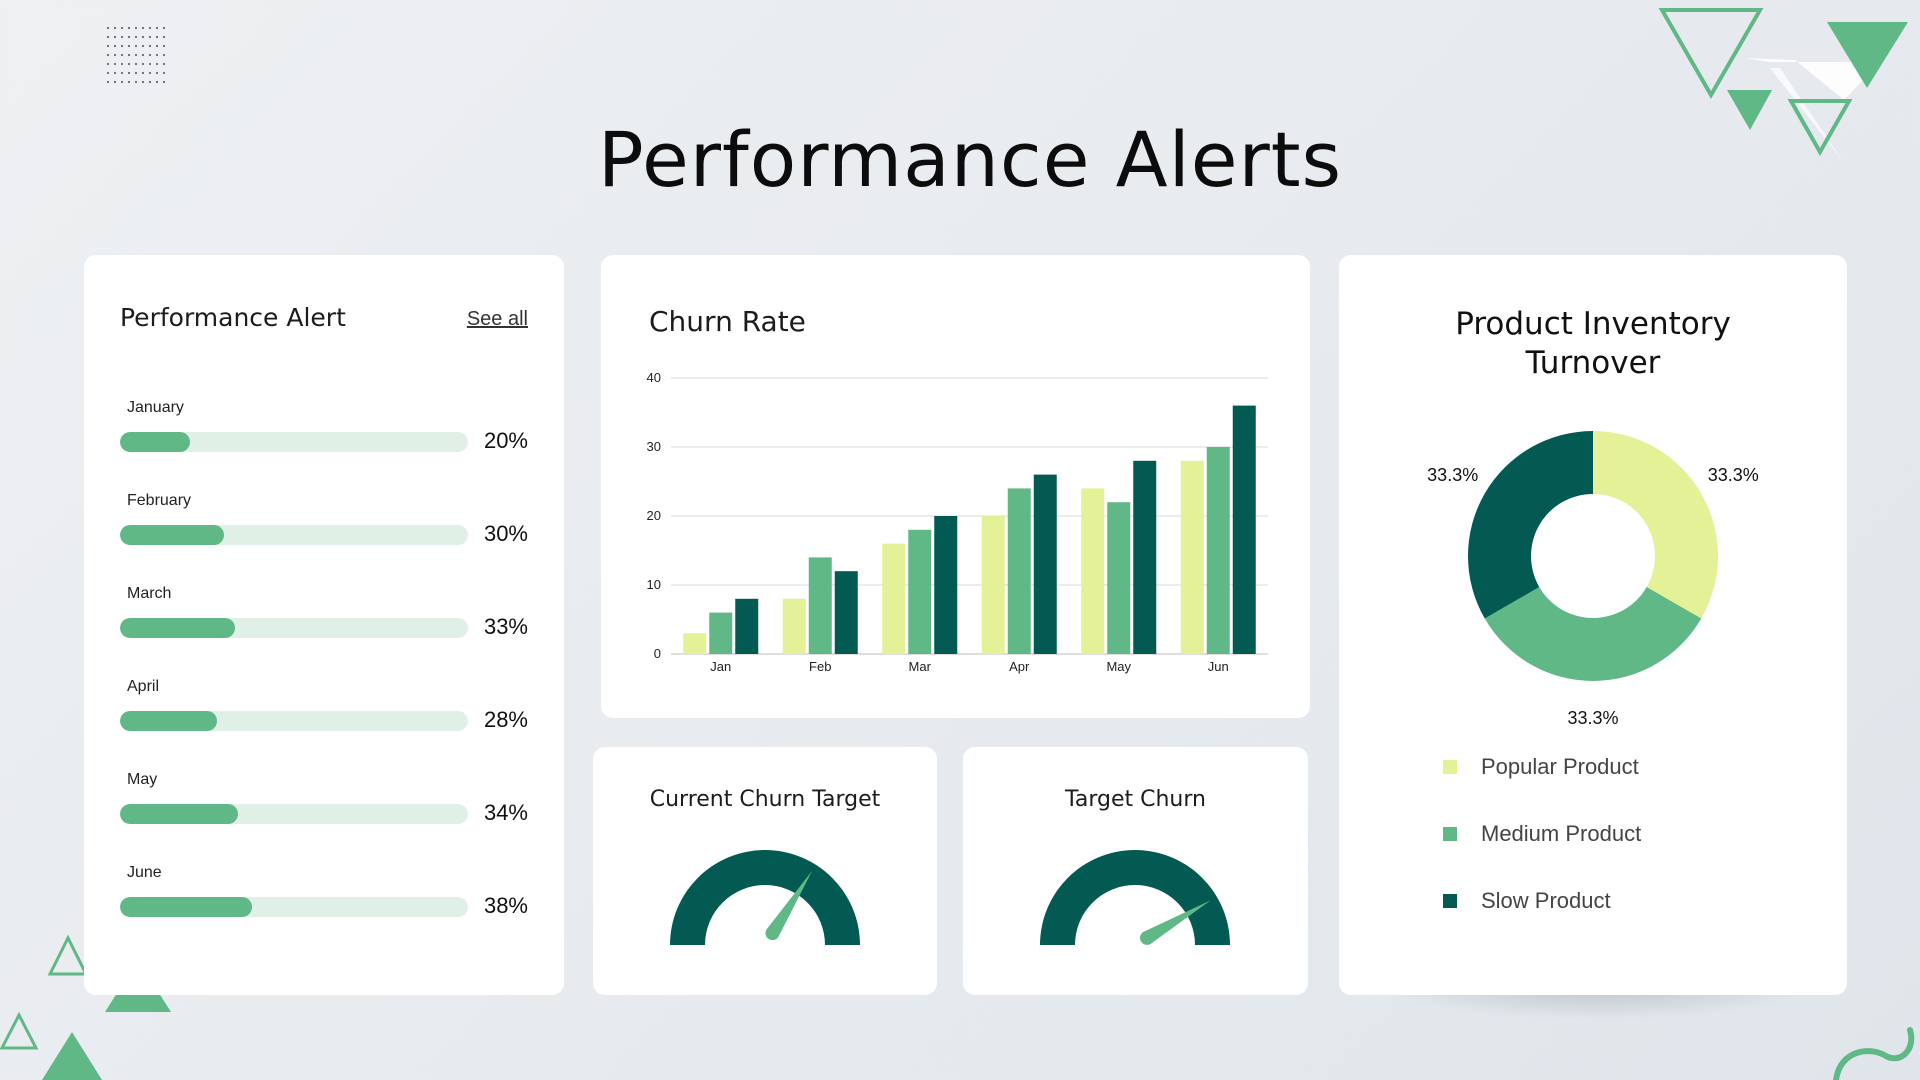 Image resolution: width=1920 pixels, height=1080 pixels. What do you see at coordinates (920, 666) in the screenshot?
I see `x-tick-label: Mar` at bounding box center [920, 666].